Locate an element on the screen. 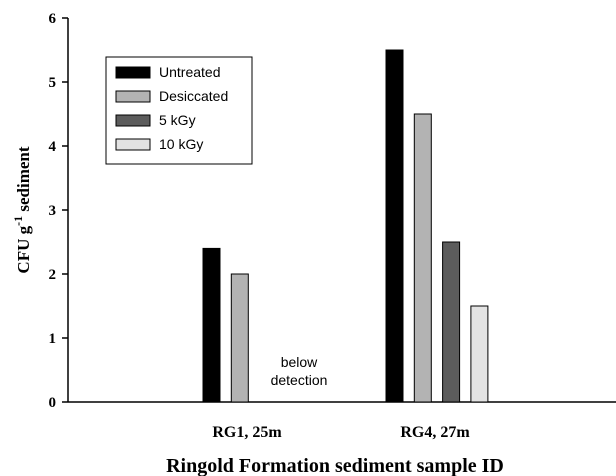  x-axis-title: Ringold Formation sediment sample ID is located at coordinates (335, 465).